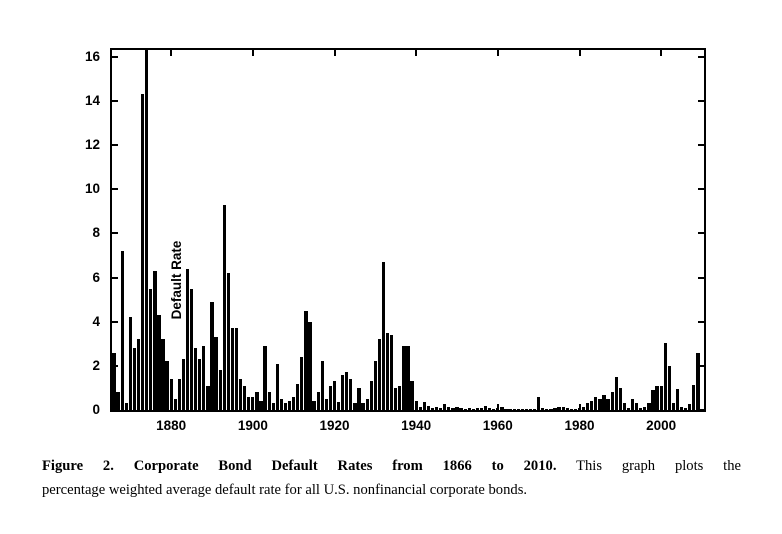 The width and height of the screenshot is (782, 534). Describe the element at coordinates (661, 397) in the screenshot. I see `bar-2000` at that location.